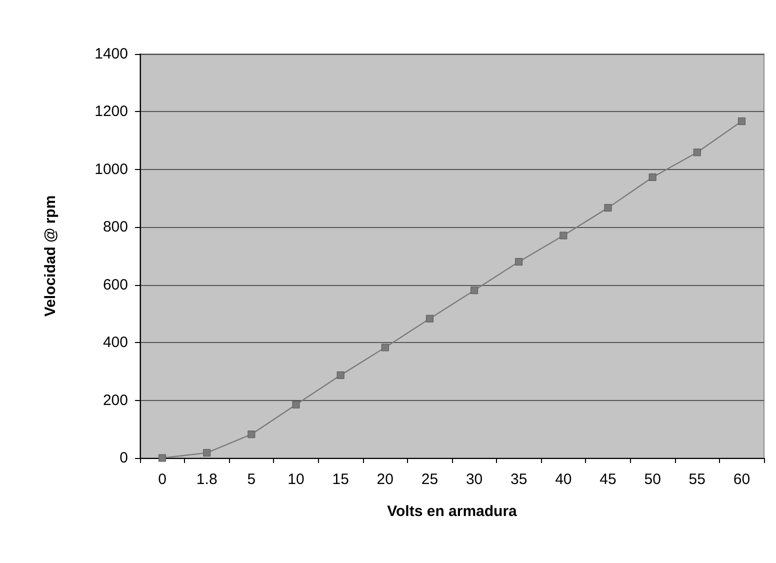 The height and width of the screenshot is (563, 776). Describe the element at coordinates (115, 227) in the screenshot. I see `y-tick-label: 800` at that location.